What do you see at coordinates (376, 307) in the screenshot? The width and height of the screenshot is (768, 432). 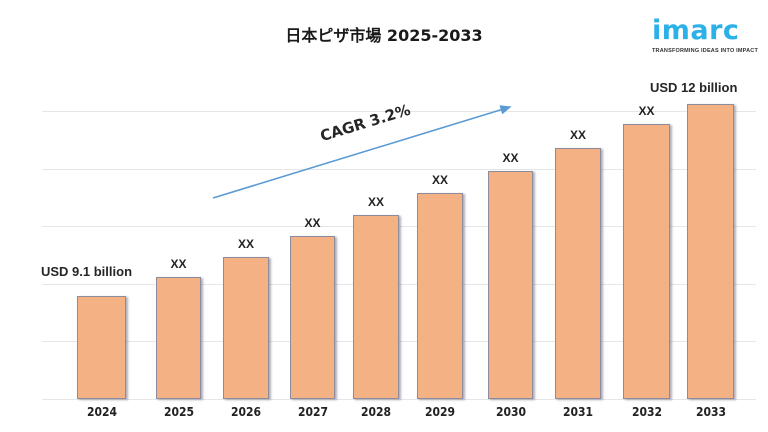 I see `bar-2028` at bounding box center [376, 307].